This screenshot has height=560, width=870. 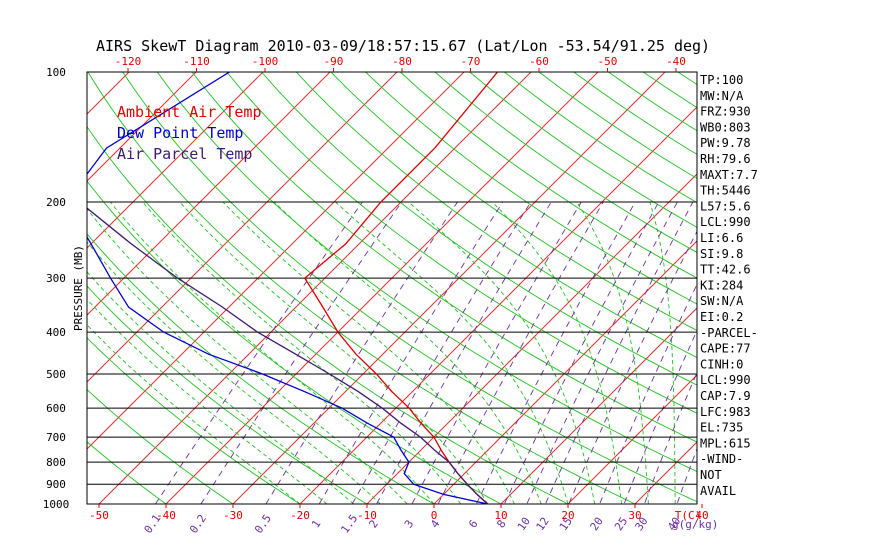 I want to click on index-readout: LFC:983, so click(x=725, y=412).